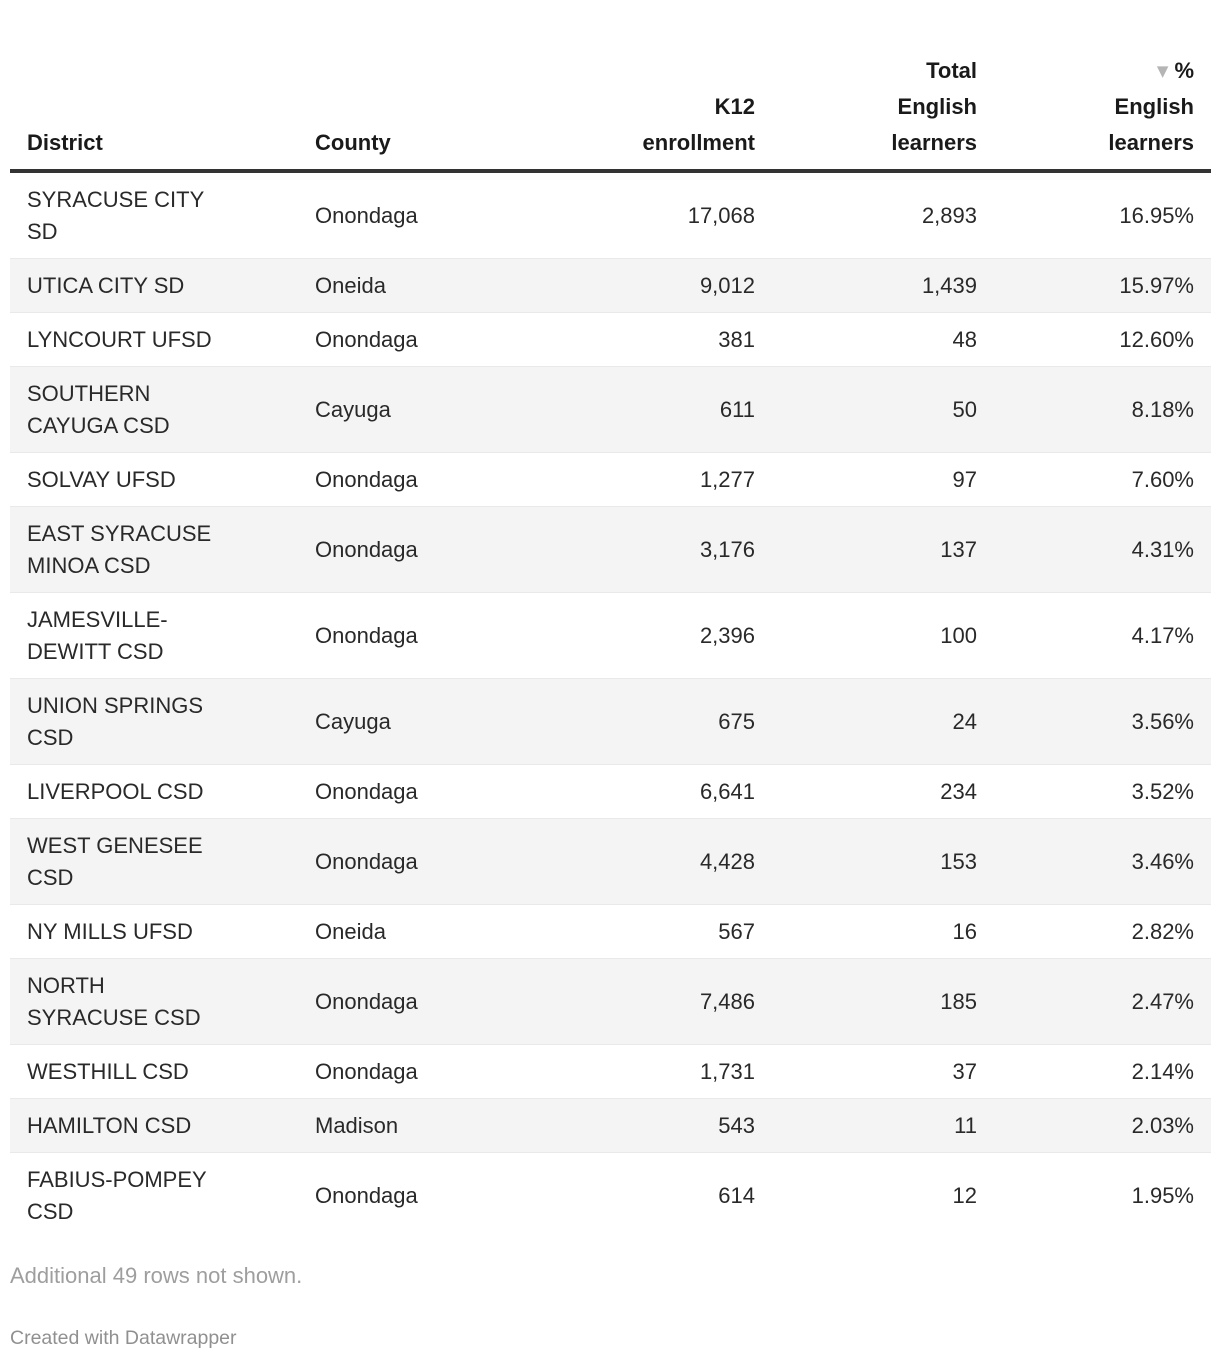  What do you see at coordinates (610, 721) in the screenshot?
I see `table-row: UNION SPRINGS CSD Cayuga 675 24 3.56%` at bounding box center [610, 721].